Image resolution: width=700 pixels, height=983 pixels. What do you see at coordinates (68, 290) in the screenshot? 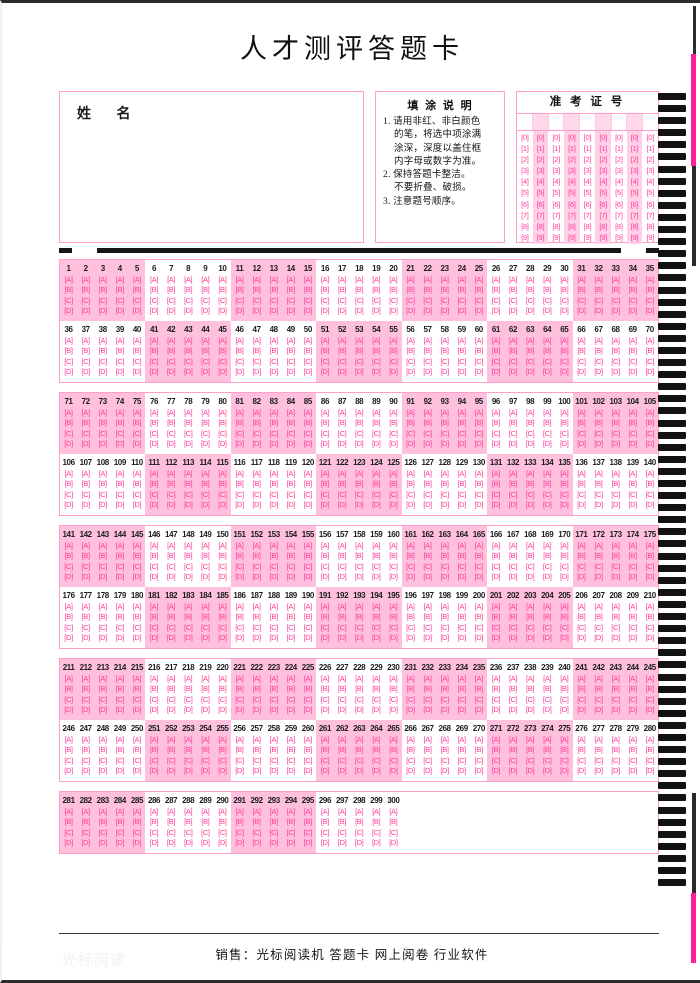
I see `question-column: 1 [A] [B] [C] [D]` at bounding box center [68, 290].